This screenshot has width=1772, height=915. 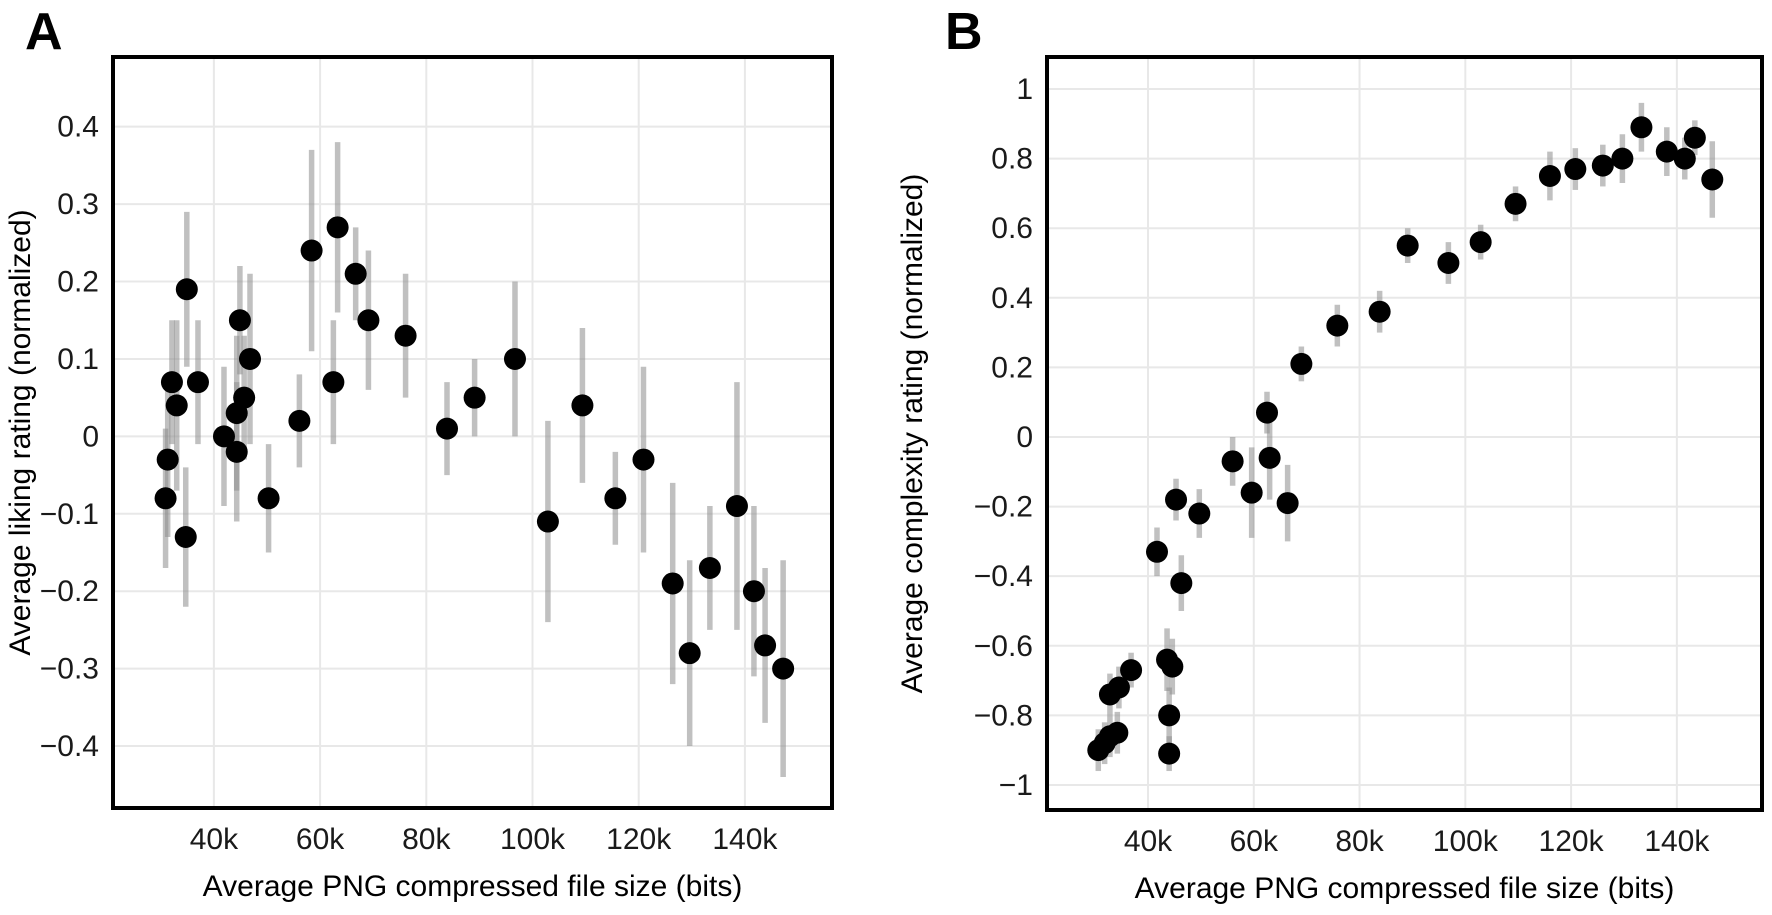 I want to click on y-tick-label: −1, so click(x=1016, y=785).